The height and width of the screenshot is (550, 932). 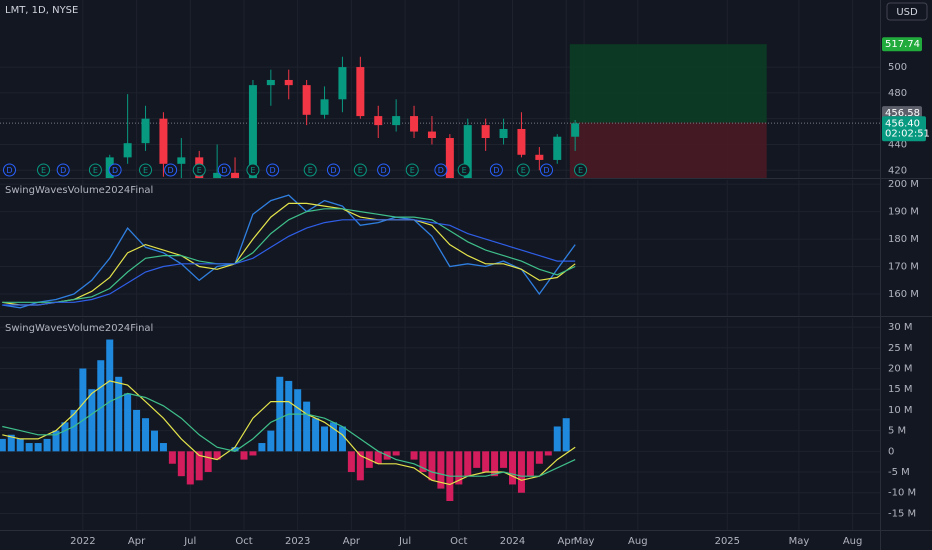 What do you see at coordinates (727, 541) in the screenshot?
I see `x-tick-label: 2025` at bounding box center [727, 541].